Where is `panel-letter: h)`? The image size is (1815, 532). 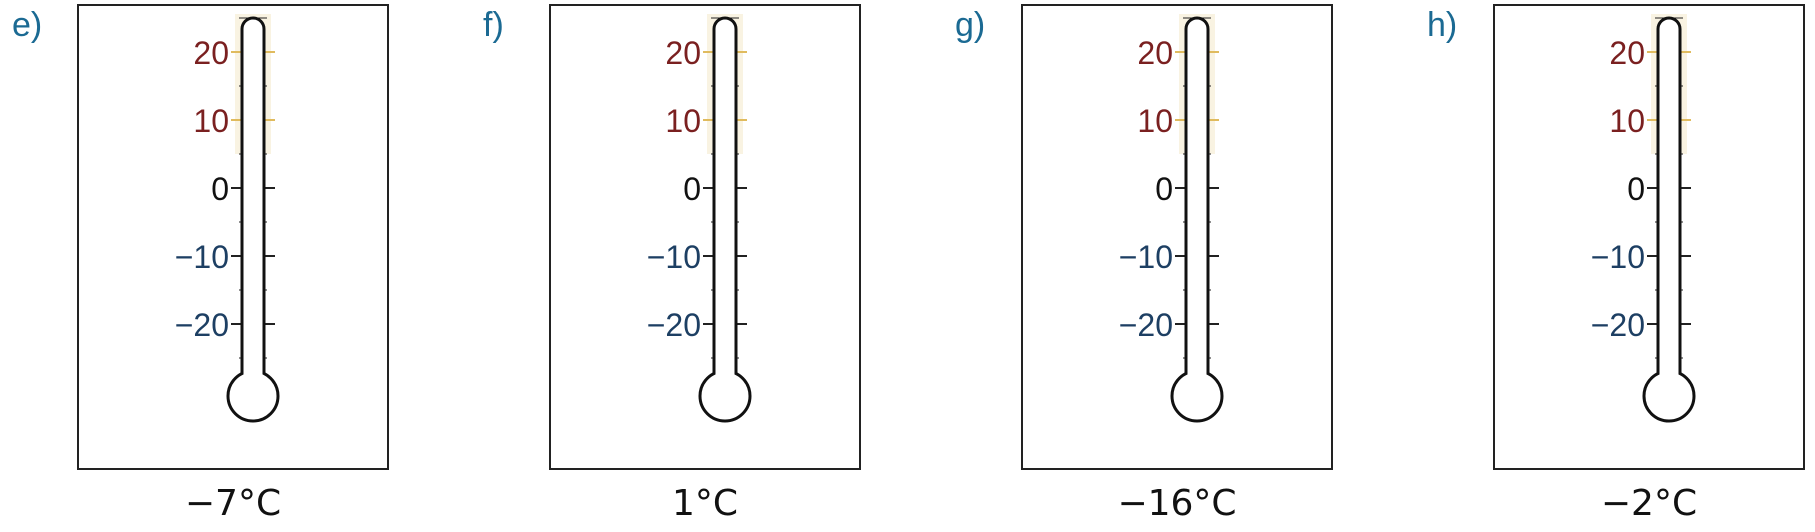
panel-letter: h) is located at coordinates (1442, 25).